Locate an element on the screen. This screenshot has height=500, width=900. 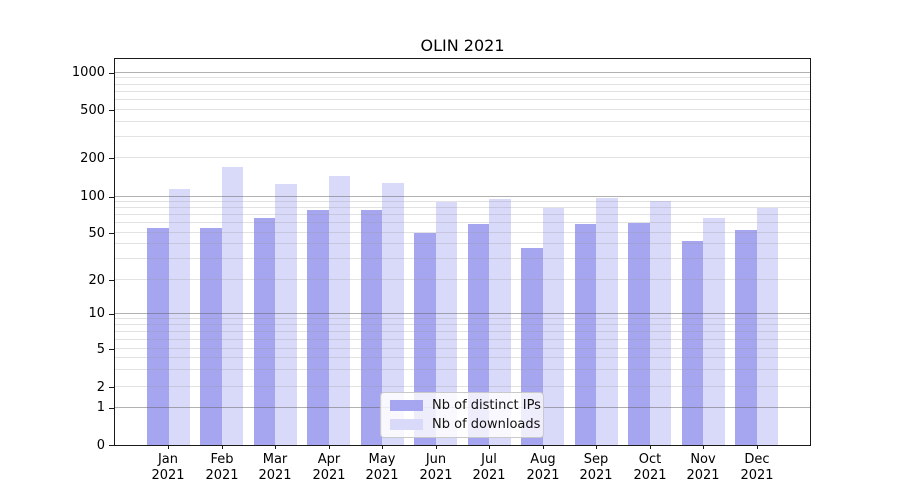
x-tick-year-nov: 2021 is located at coordinates (703, 475).